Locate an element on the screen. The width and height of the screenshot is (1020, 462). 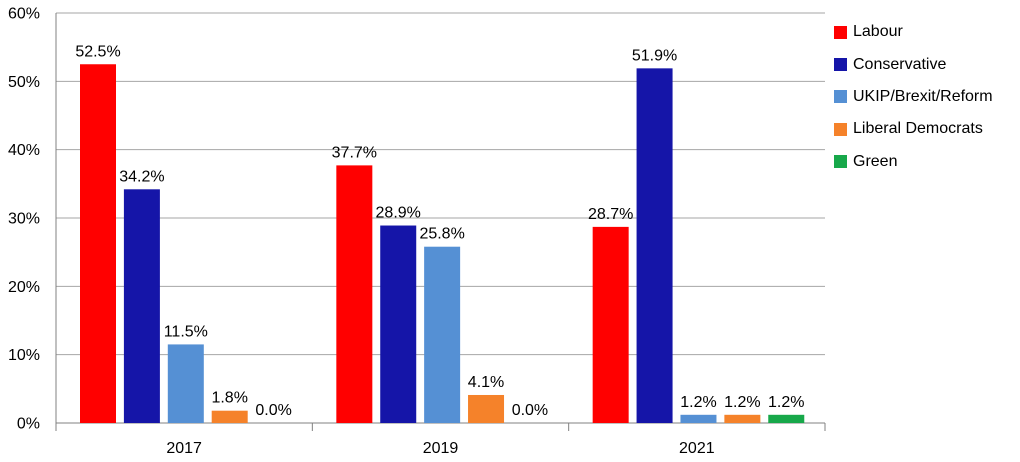
data-label: 1.8% is located at coordinates (229, 398).